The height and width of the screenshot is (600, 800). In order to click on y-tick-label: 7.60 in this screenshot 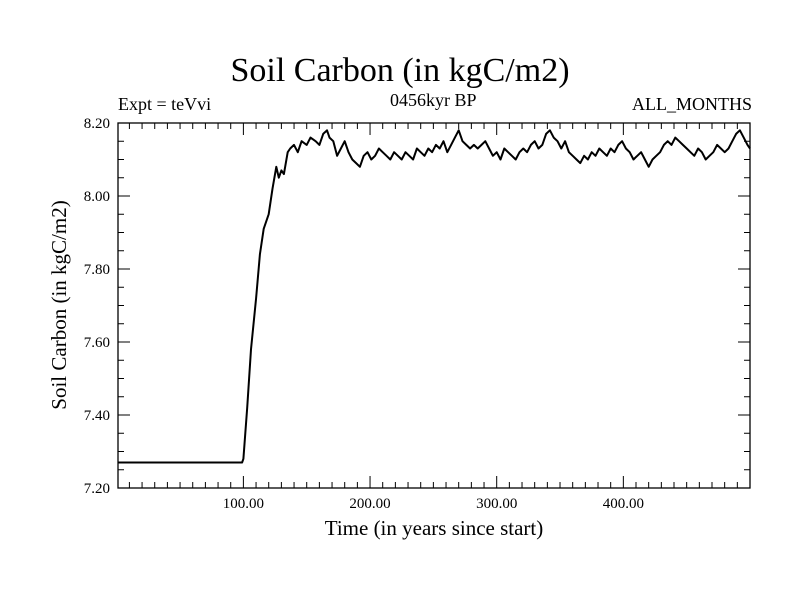, I will do `click(97, 343)`.